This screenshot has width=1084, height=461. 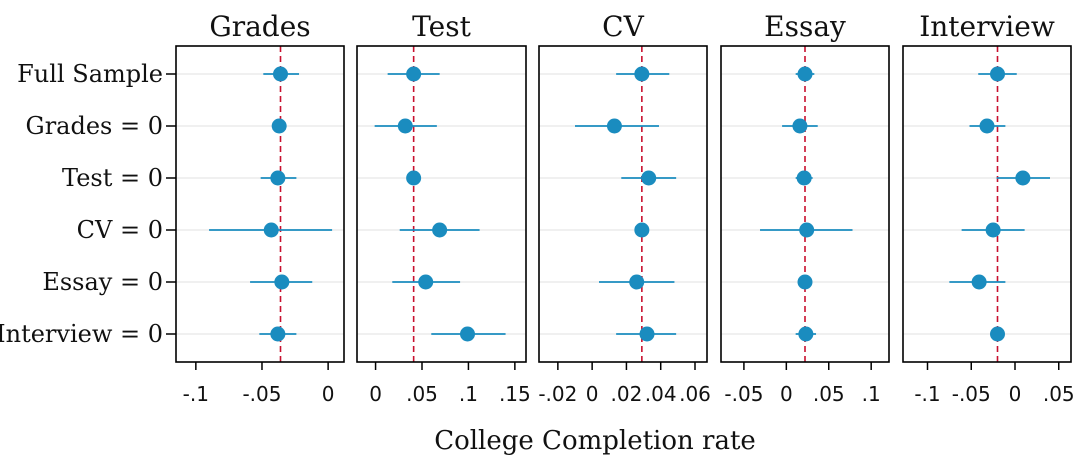 What do you see at coordinates (515, 394) in the screenshot?
I see `x-tick-label: .15` at bounding box center [515, 394].